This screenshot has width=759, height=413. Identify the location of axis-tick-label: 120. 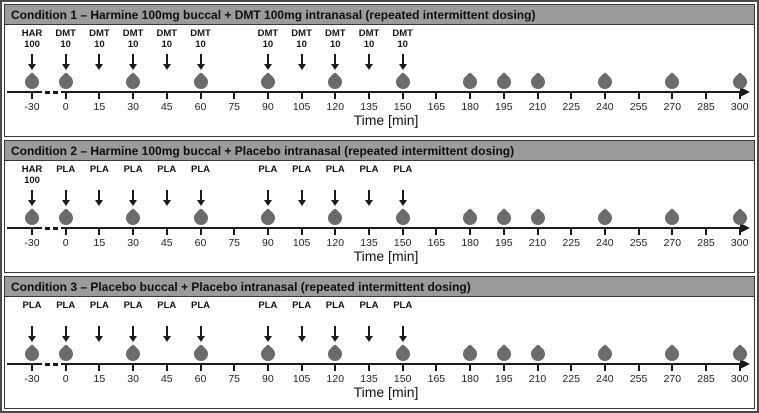
(335, 379).